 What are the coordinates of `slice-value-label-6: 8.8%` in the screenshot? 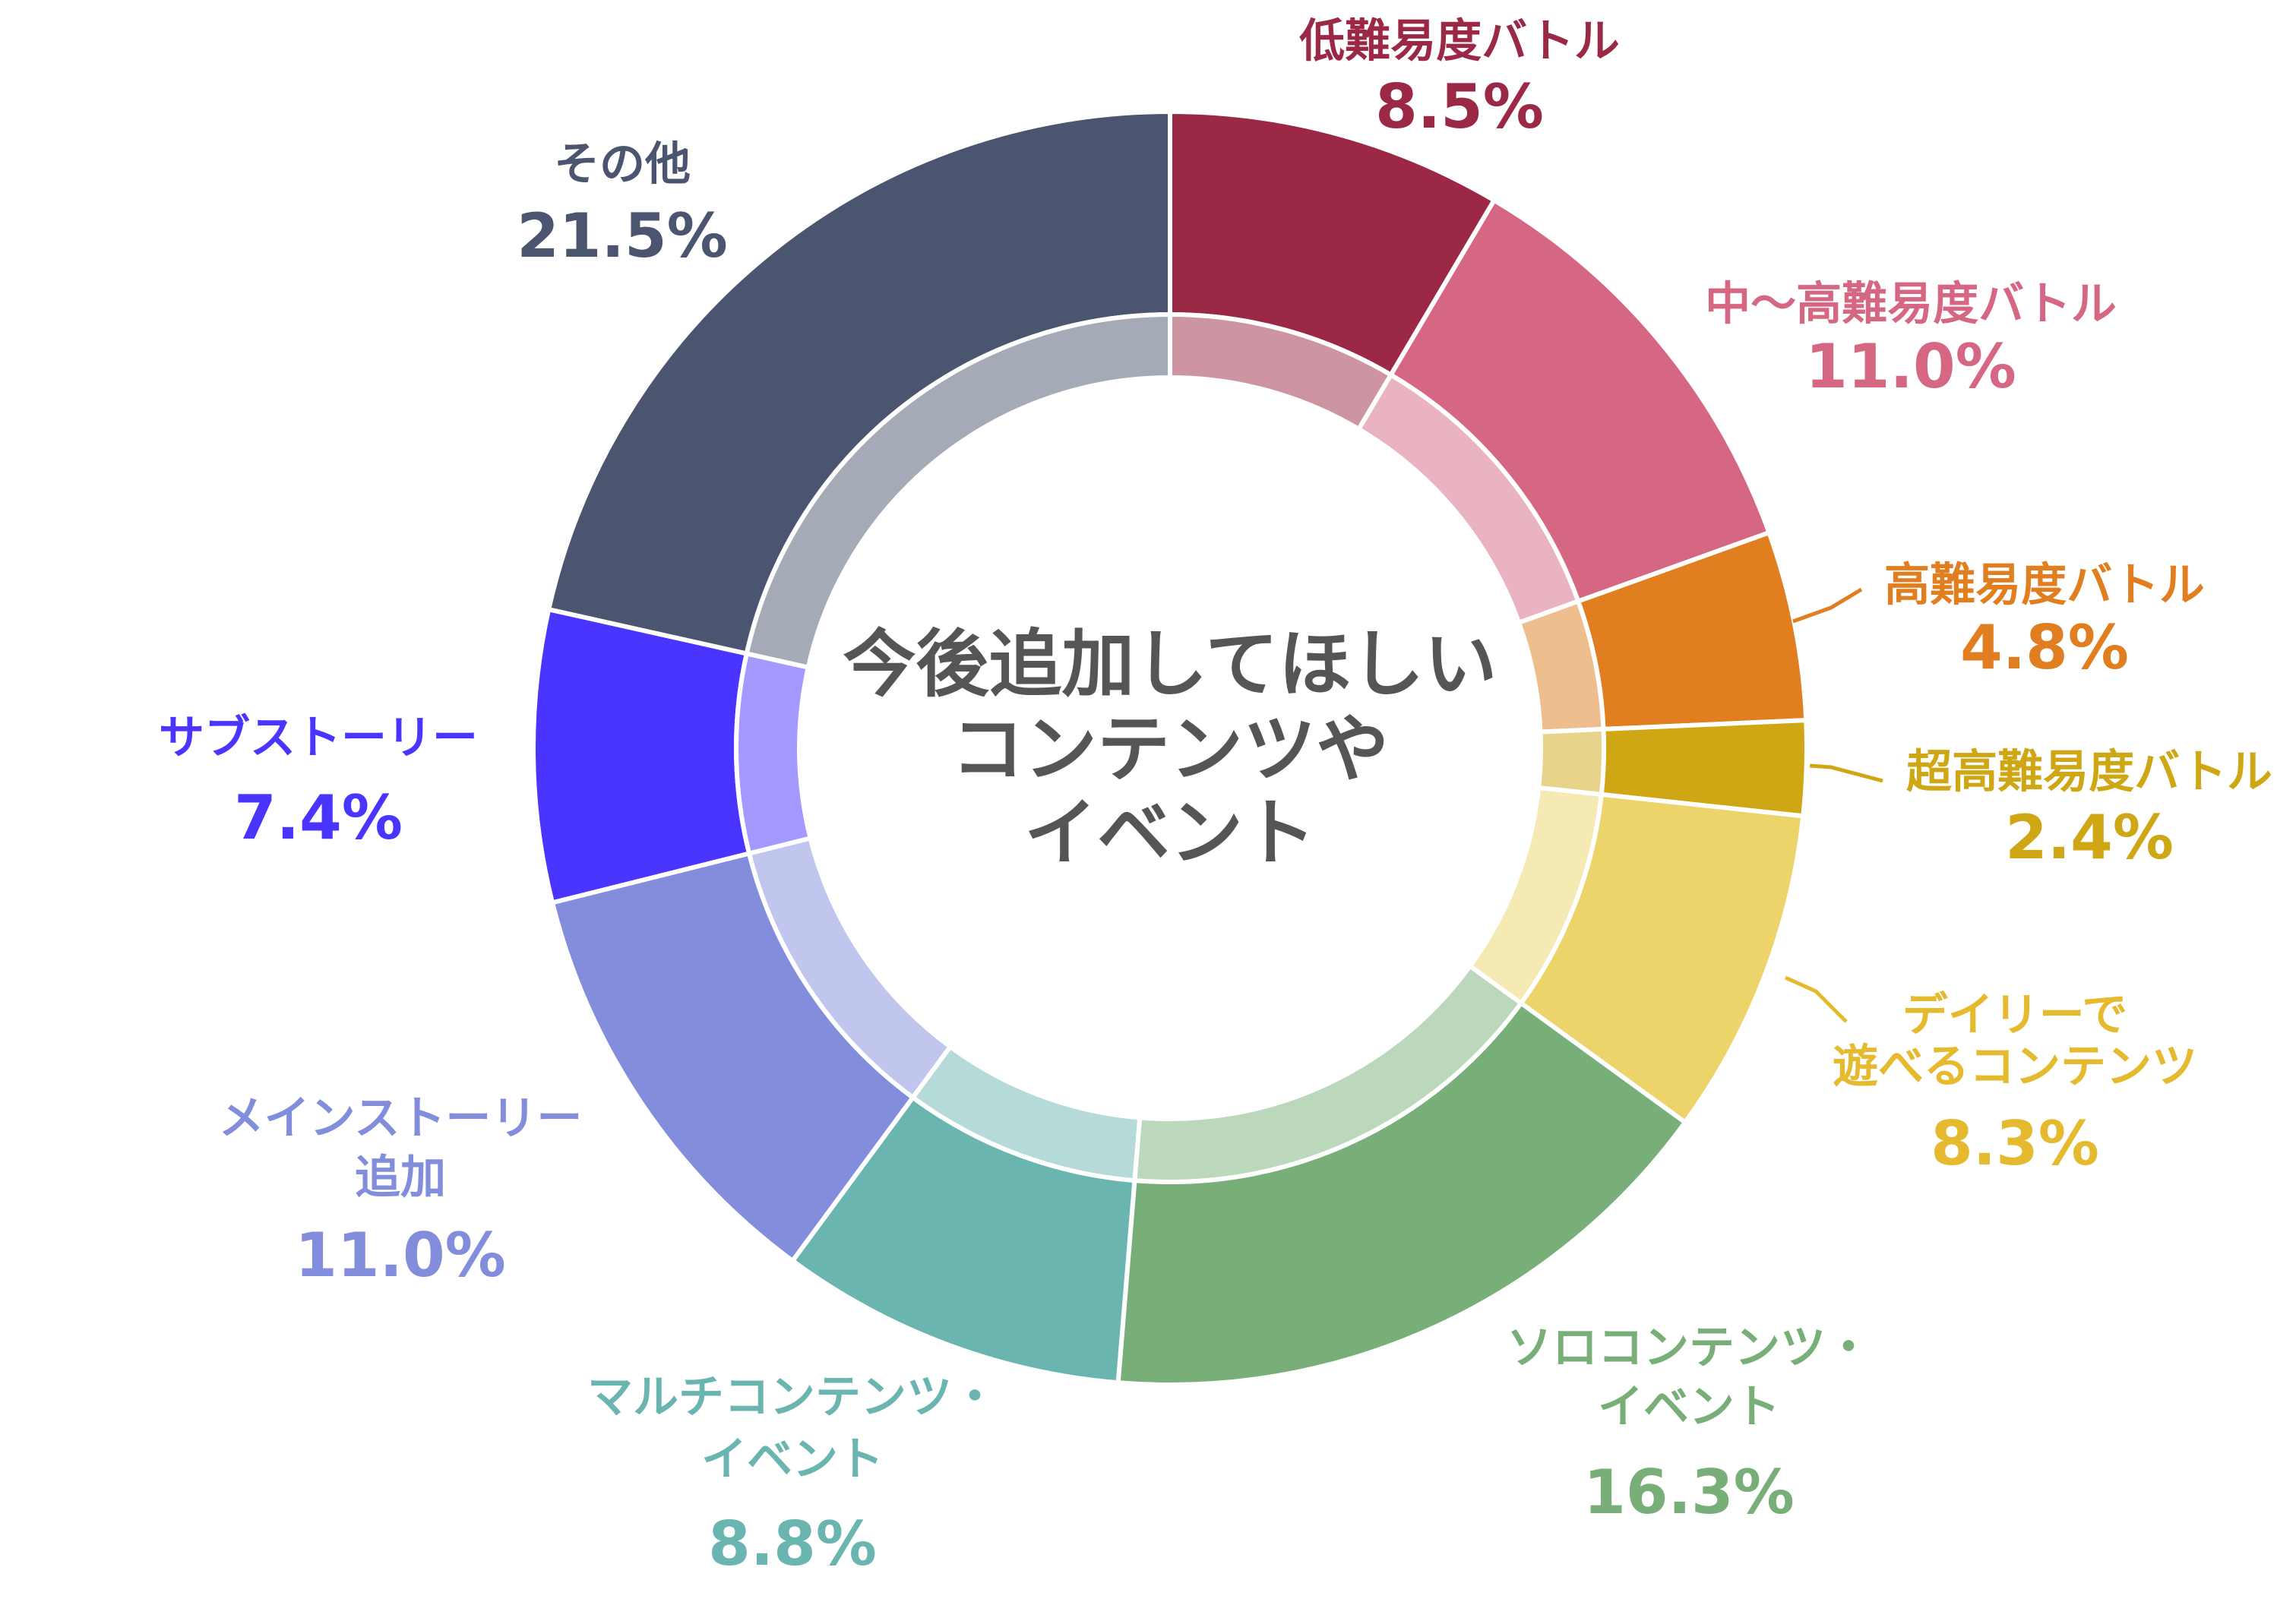 It's located at (792, 1544).